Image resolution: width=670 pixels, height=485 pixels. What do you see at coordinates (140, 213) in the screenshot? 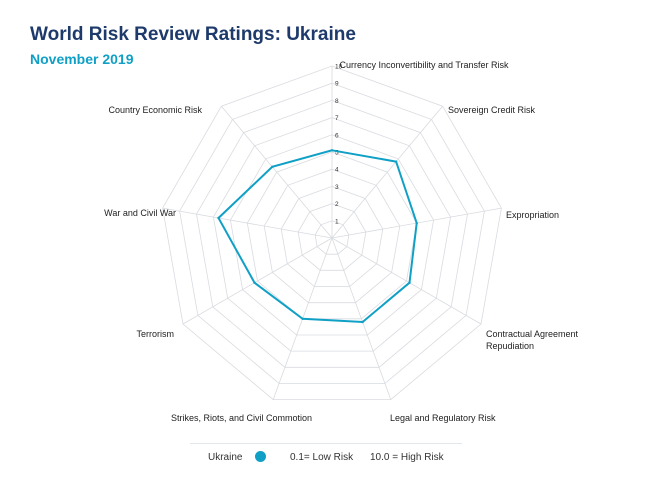
I see `category-label: War and Civil War` at bounding box center [140, 213].